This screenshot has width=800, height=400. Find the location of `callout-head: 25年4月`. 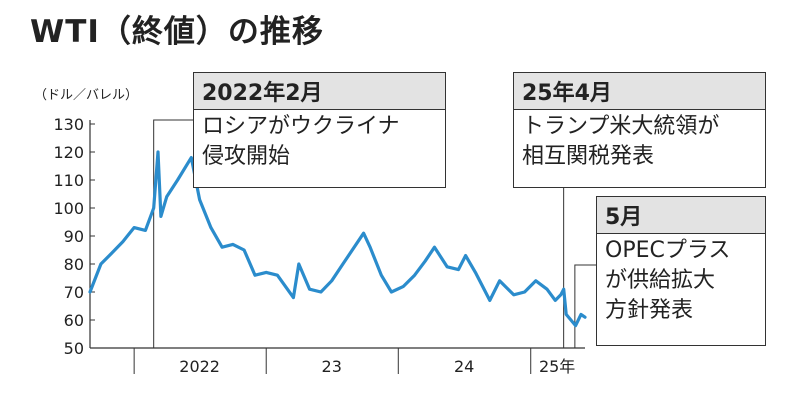

callout-head: 25年4月 is located at coordinates (639, 91).